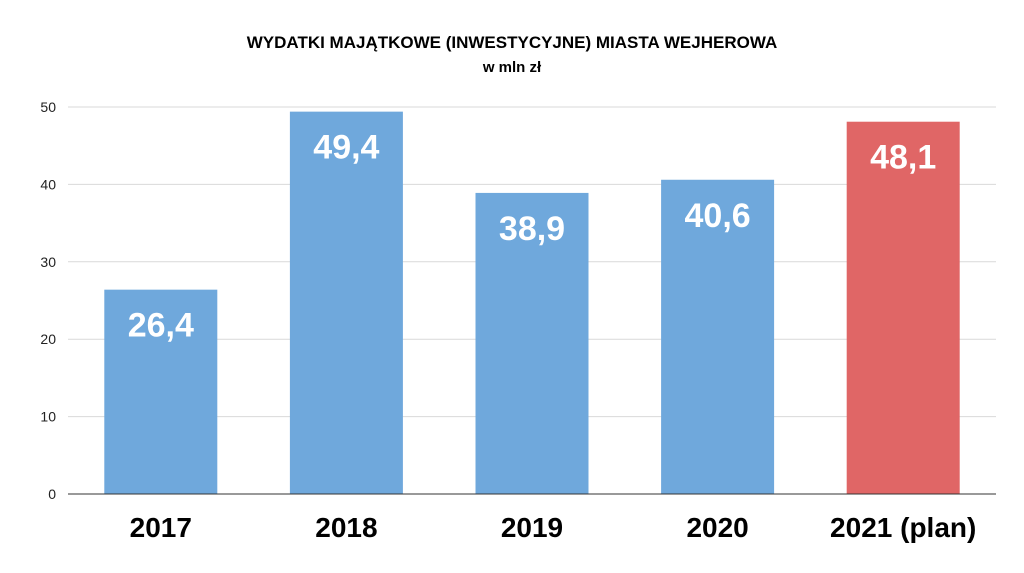 This screenshot has height=573, width=1024. I want to click on y-tick-label: 20, so click(48, 339).